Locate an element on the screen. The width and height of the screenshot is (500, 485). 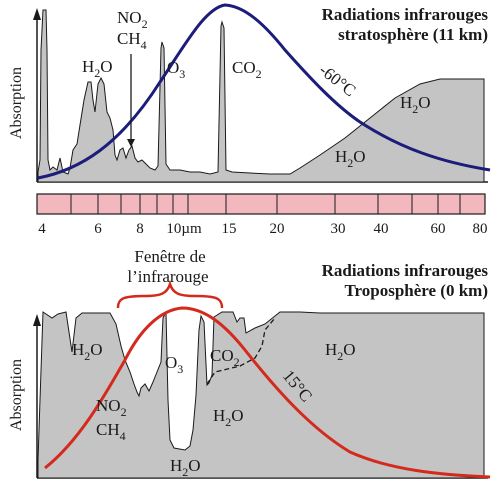
trop-label-h2o-left: H2O is located at coordinates (87, 351).